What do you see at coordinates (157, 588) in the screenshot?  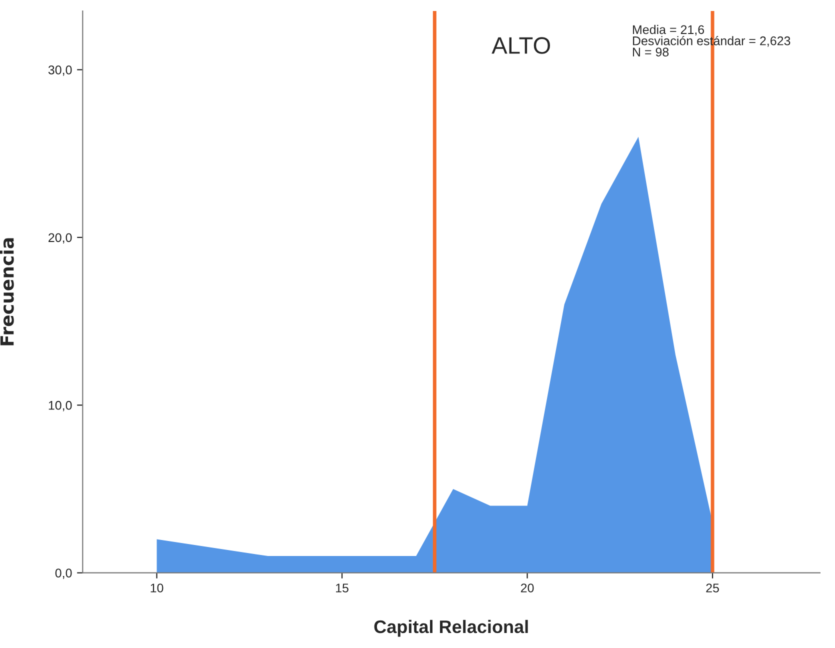 I see `x-tick-label: 10` at bounding box center [157, 588].